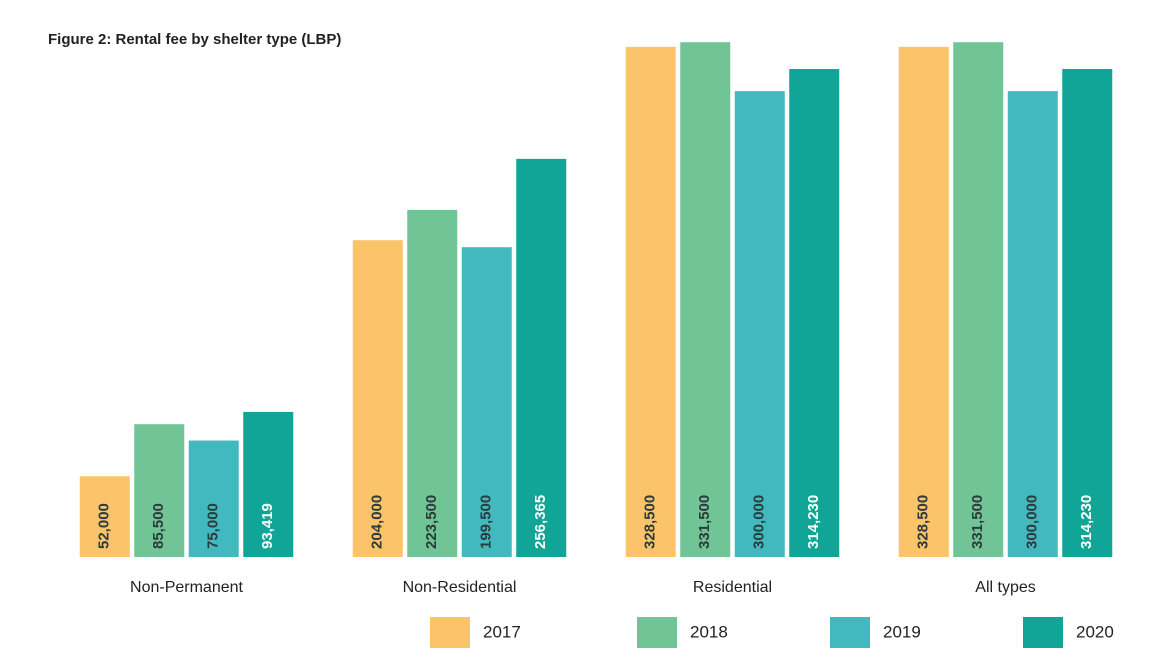  Describe the element at coordinates (187, 587) in the screenshot. I see `x-tick-label: Non-Permanent` at that location.